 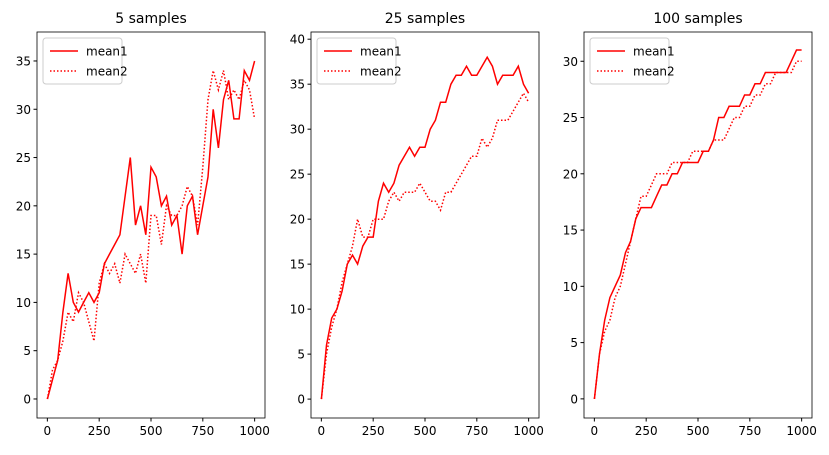 I want to click on subplot-title: 100 samples, so click(x=697, y=19).